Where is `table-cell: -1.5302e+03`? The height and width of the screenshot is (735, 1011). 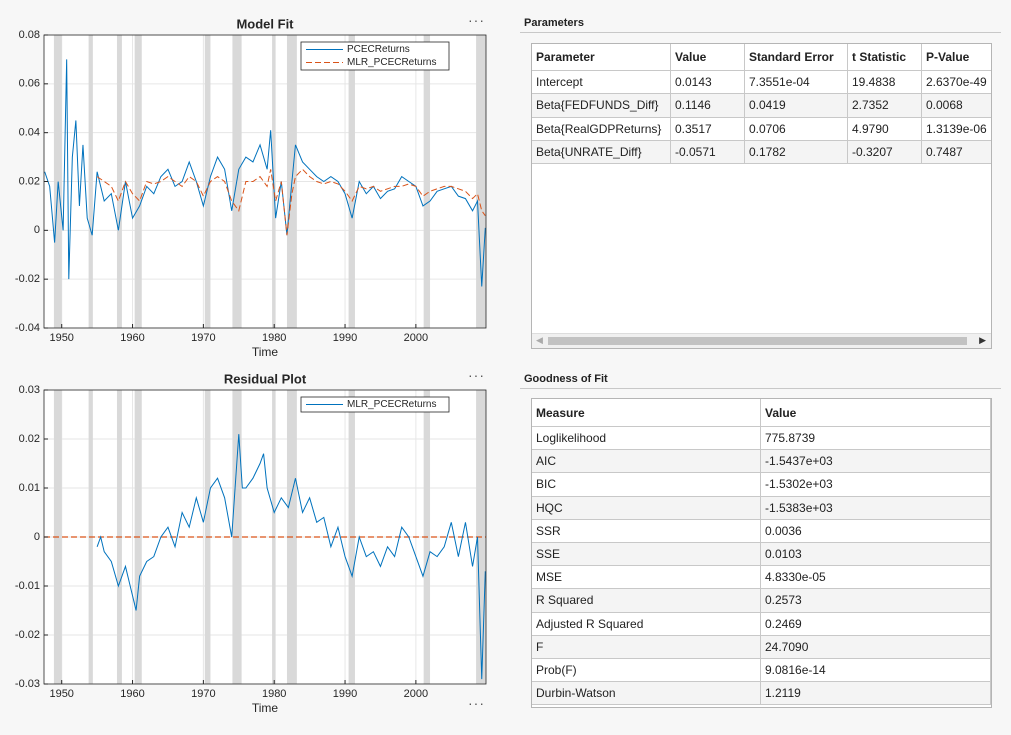 table-cell: -1.5302e+03 is located at coordinates (876, 485).